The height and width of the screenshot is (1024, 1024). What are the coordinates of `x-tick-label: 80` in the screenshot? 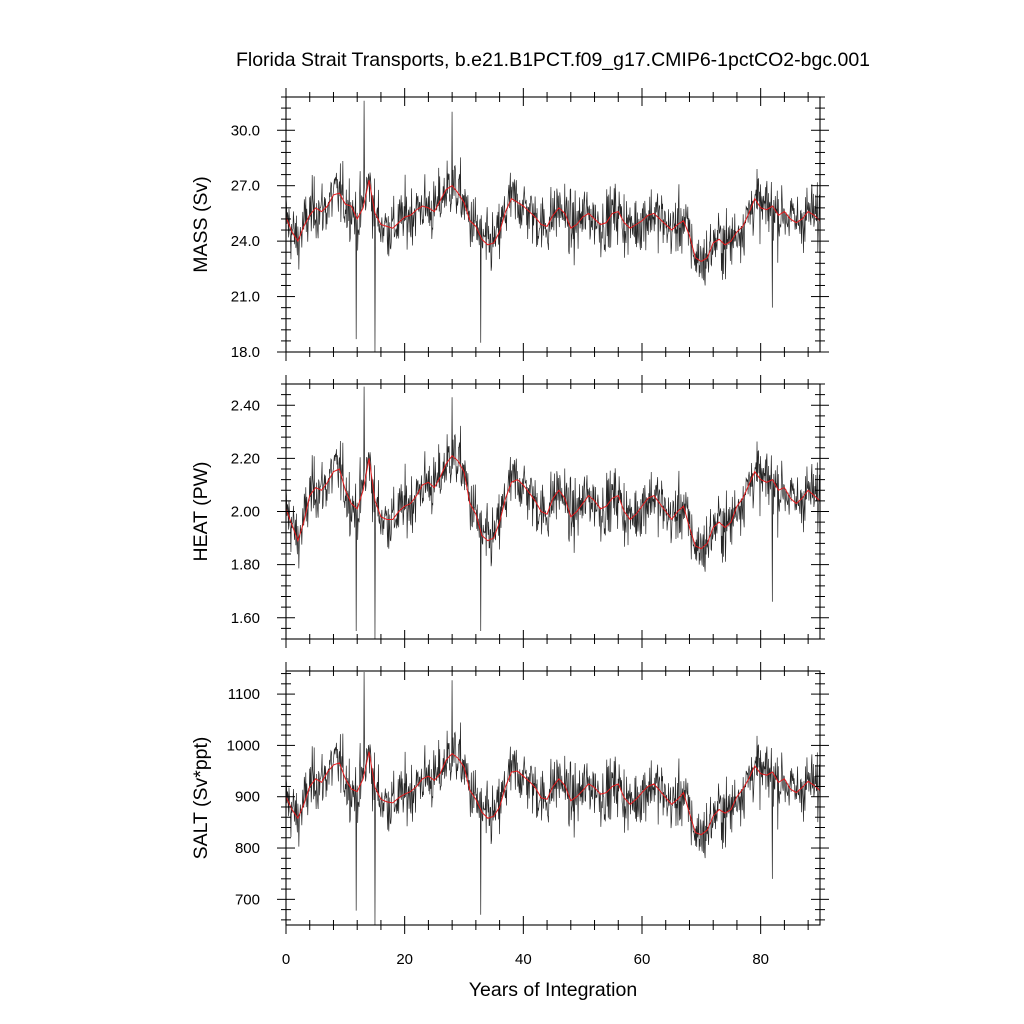 It's located at (760, 959).